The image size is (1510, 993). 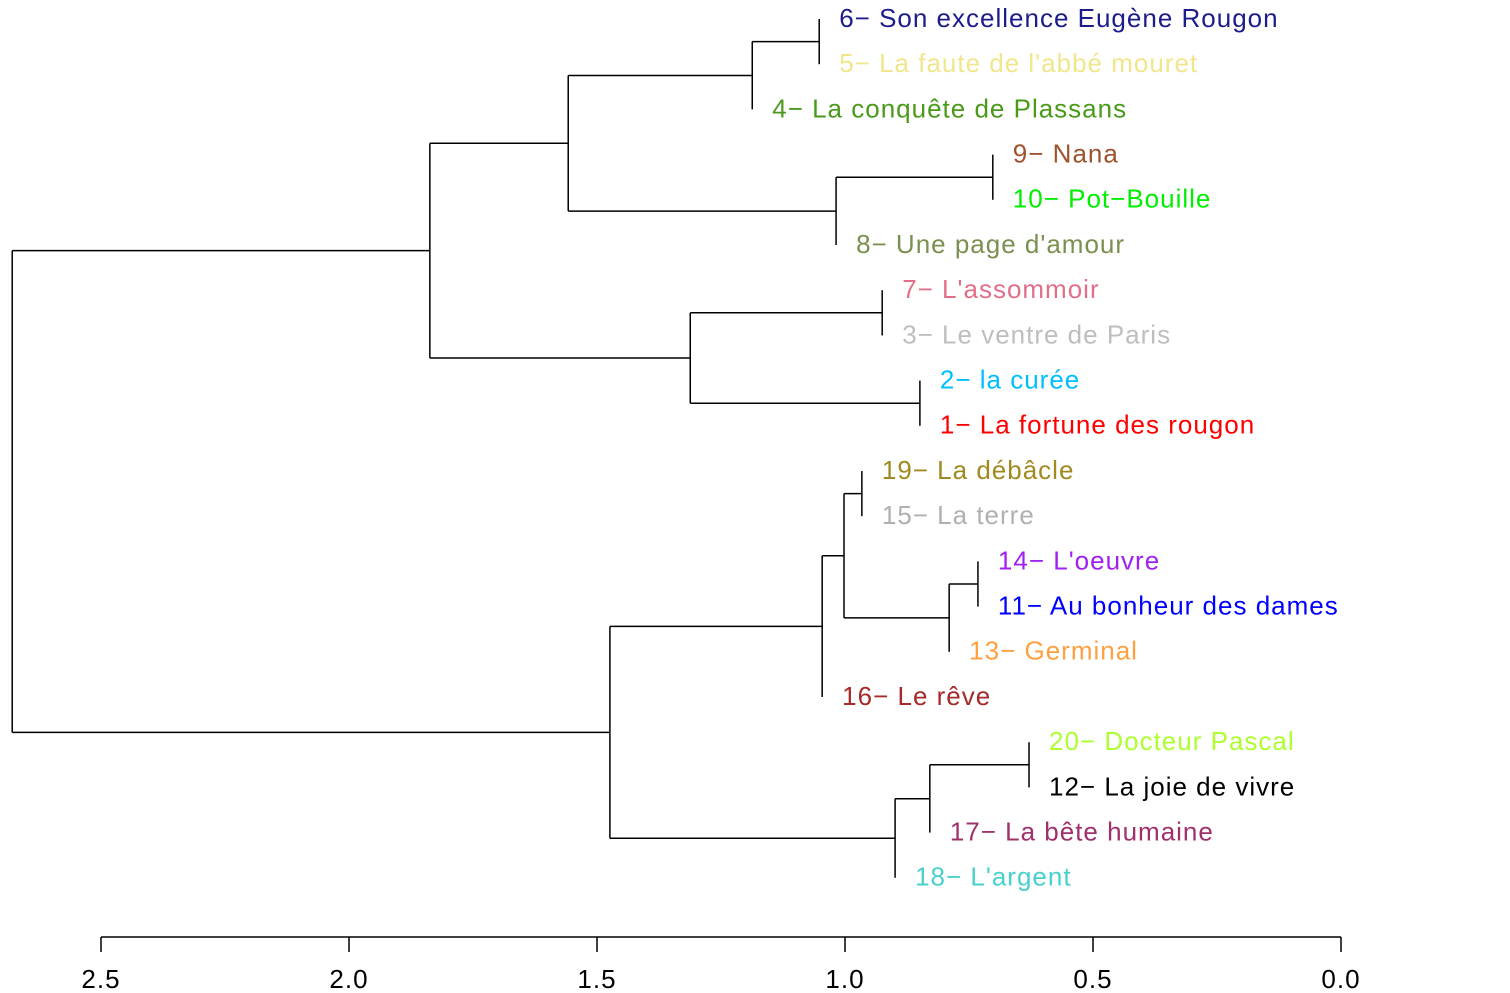 I want to click on leaf-label: 18− L'argent, so click(x=993, y=877).